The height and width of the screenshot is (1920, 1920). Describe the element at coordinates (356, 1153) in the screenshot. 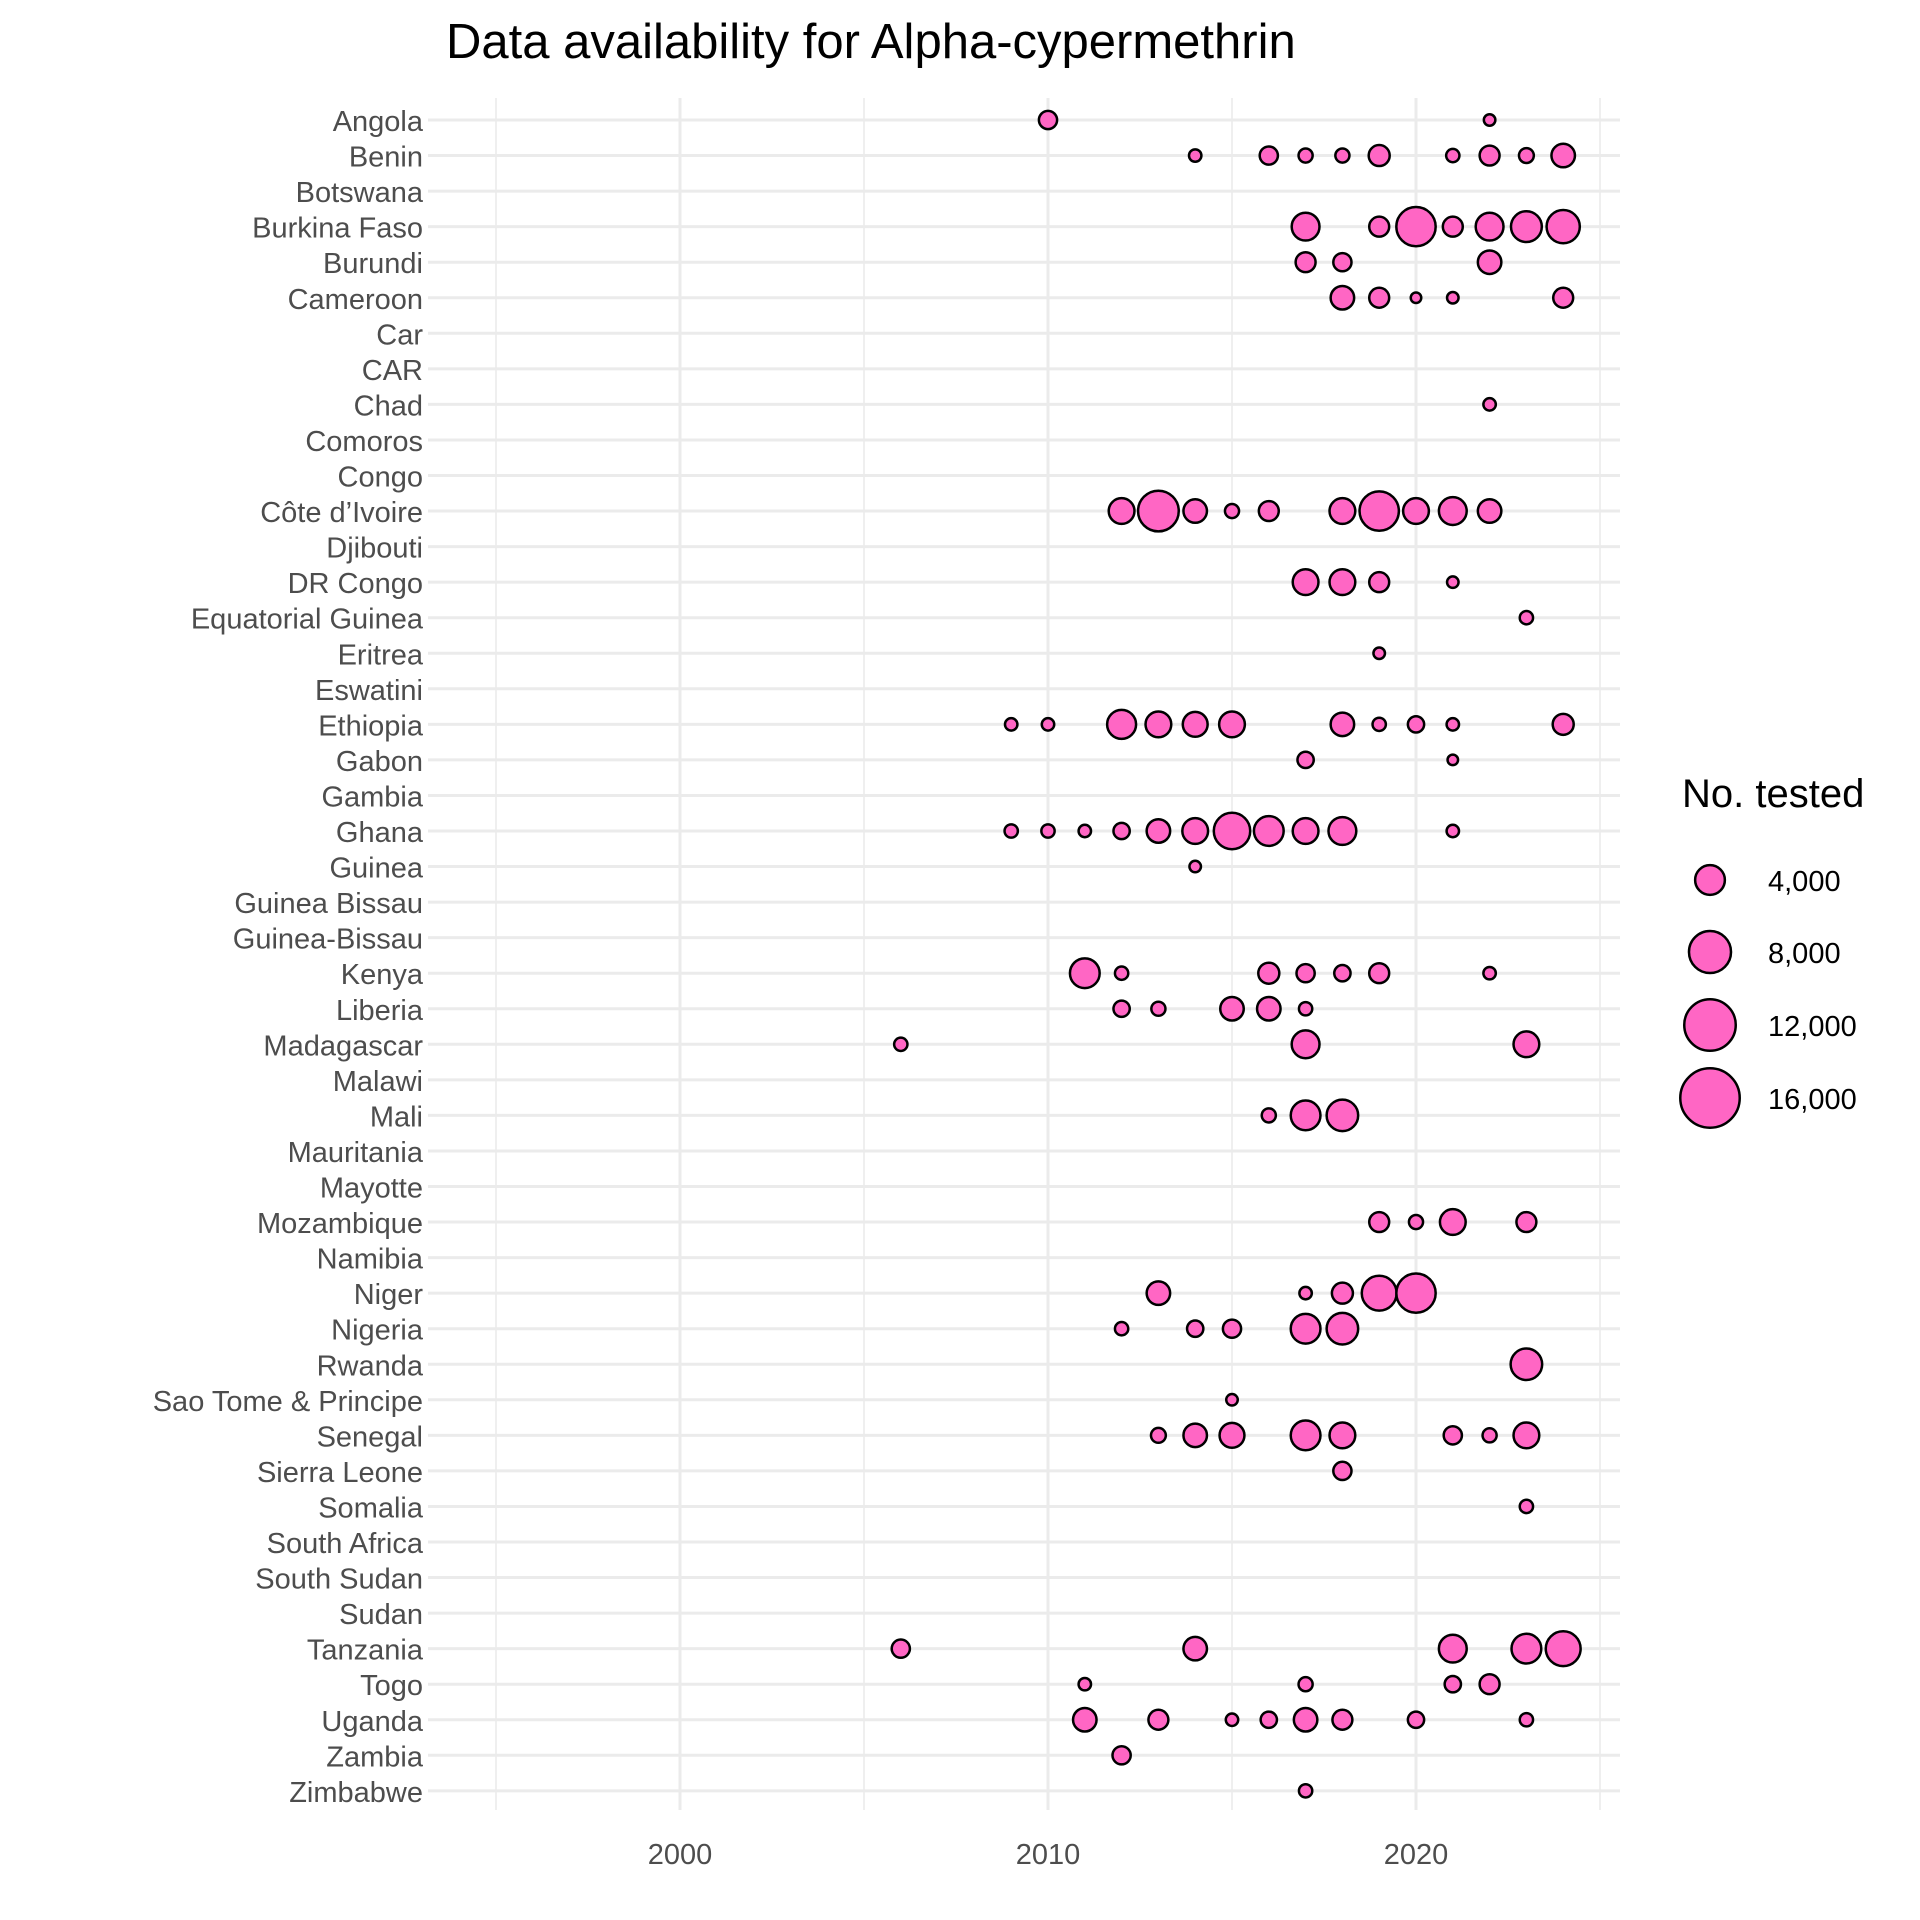

I see `y-tick-label: Mauritania` at that location.